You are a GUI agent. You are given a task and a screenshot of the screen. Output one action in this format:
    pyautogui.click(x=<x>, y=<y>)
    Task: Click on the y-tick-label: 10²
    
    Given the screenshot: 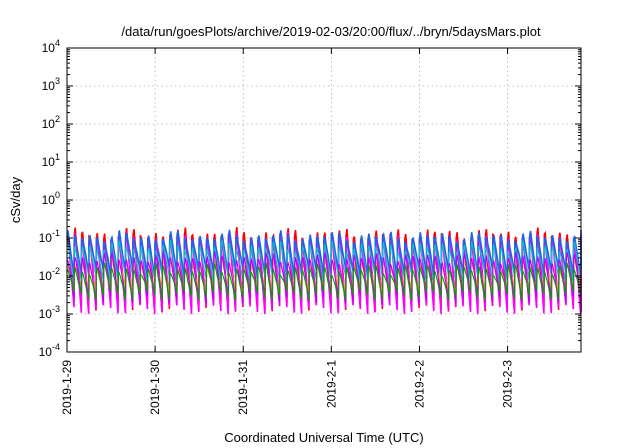 What is the action you would take?
    pyautogui.click(x=51, y=122)
    